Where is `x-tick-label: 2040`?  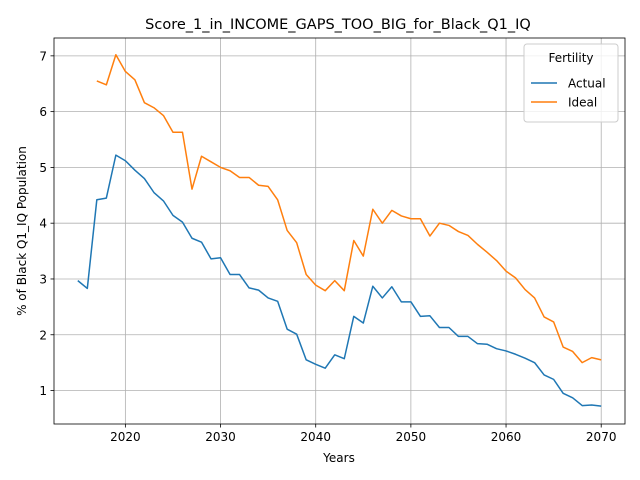 x-tick-label: 2040 is located at coordinates (315, 437).